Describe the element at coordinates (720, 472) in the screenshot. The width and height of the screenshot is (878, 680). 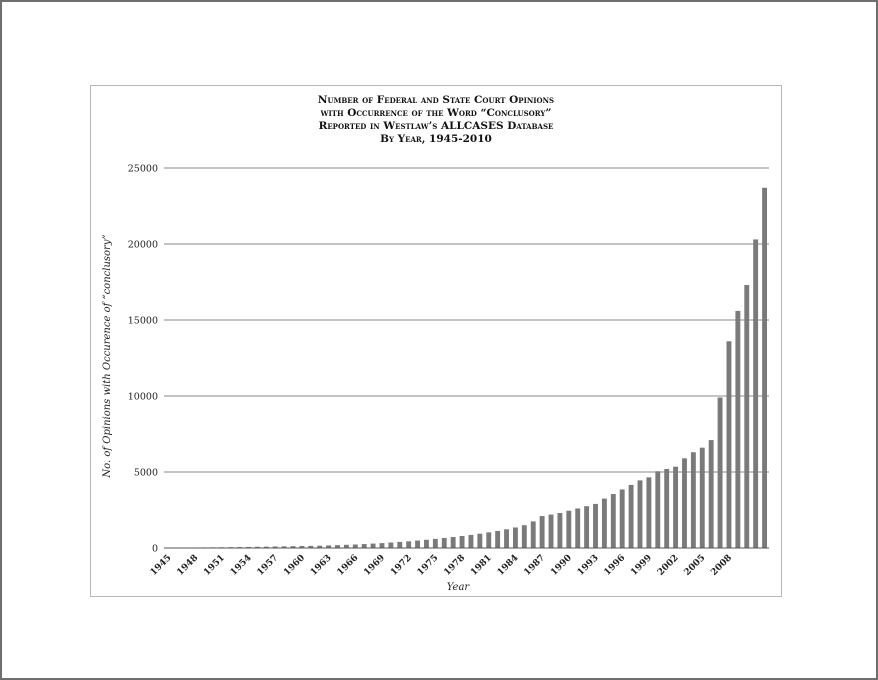
I see `bar-2007` at that location.